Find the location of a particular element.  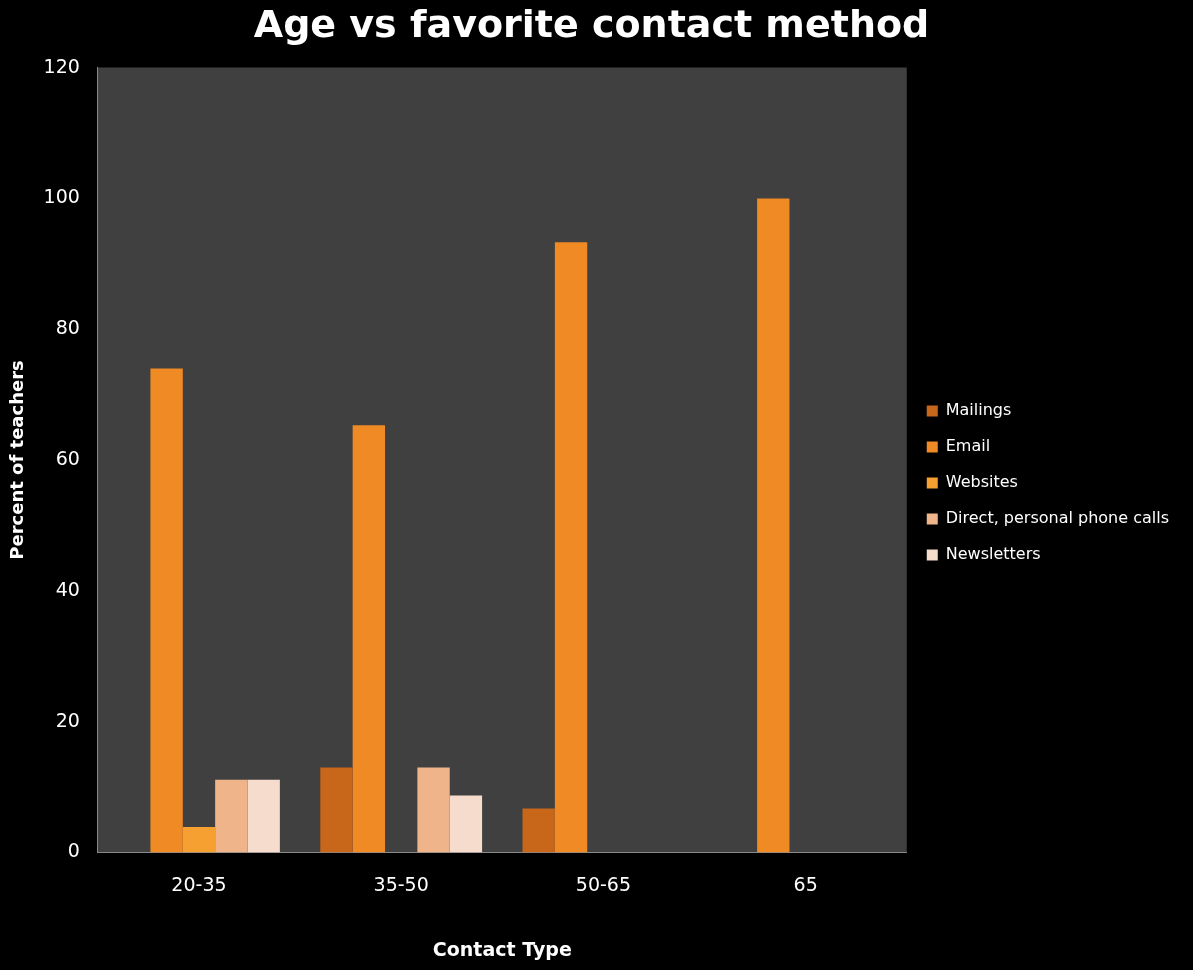

x-tick-label: 20-35 is located at coordinates (199, 883).